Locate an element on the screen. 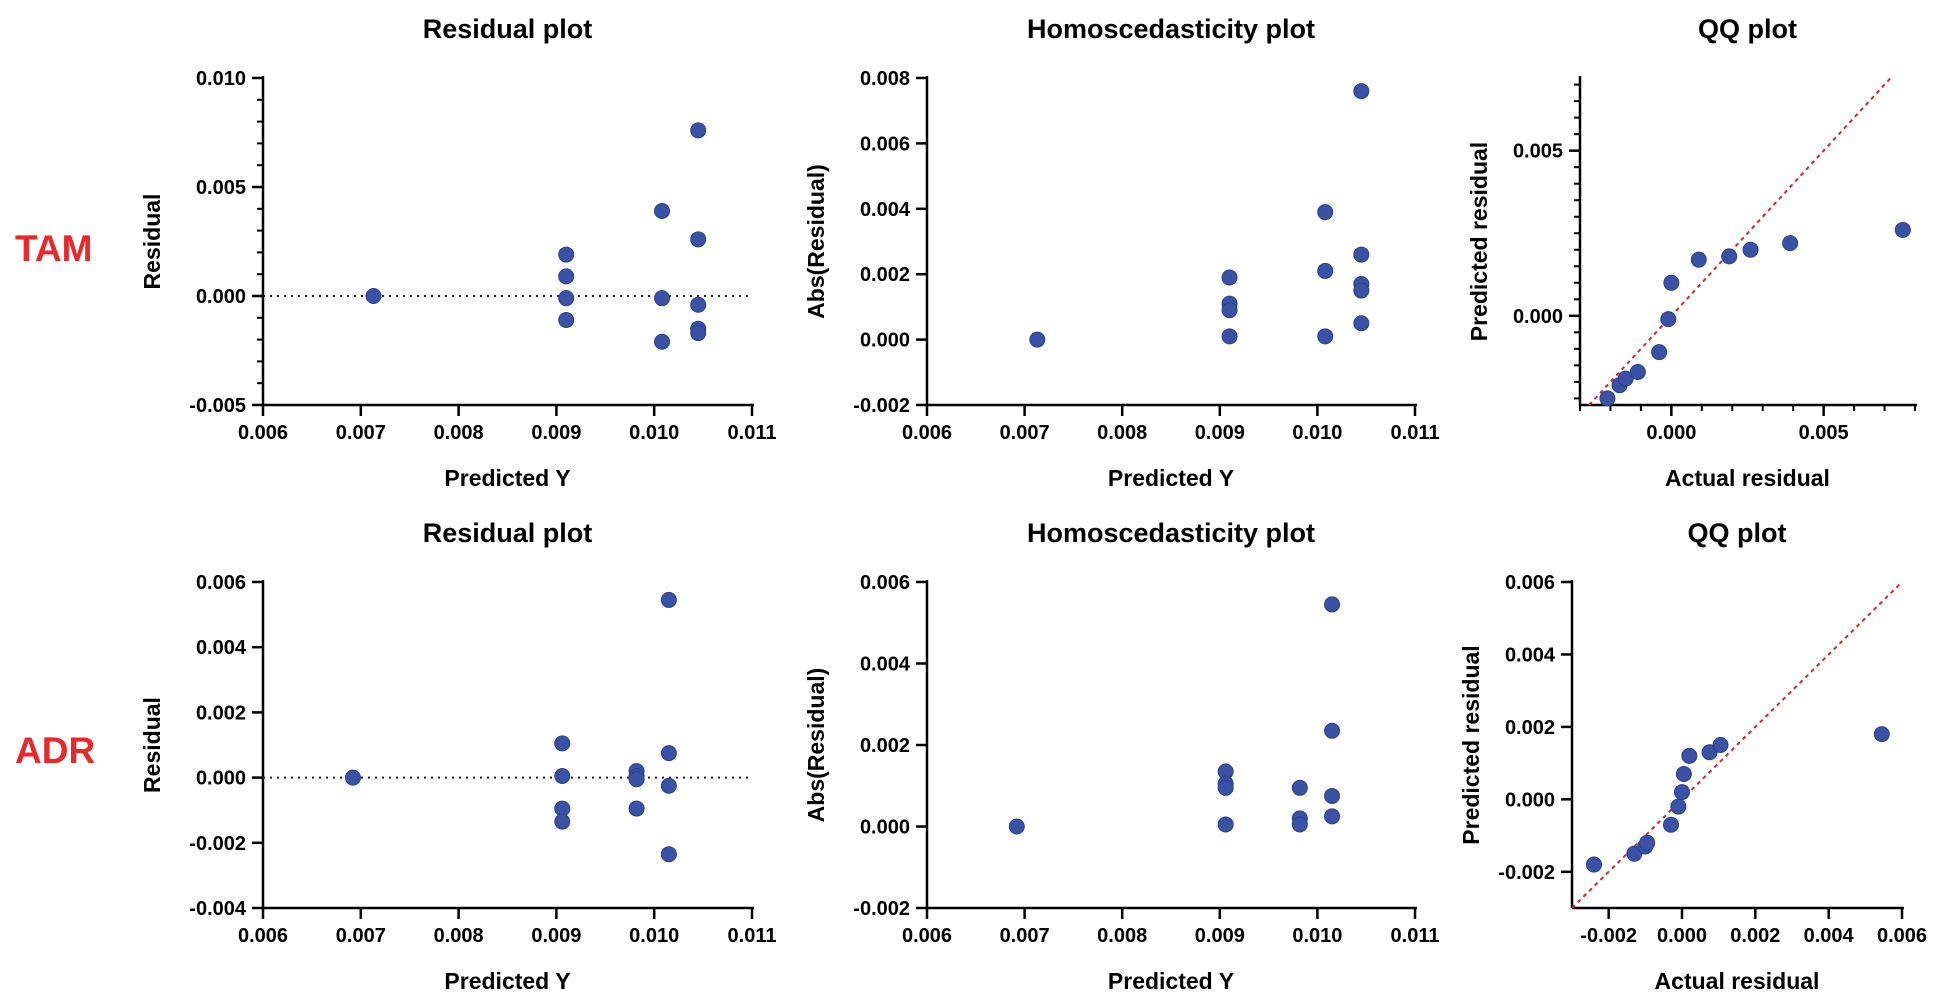  y-tick-label: 0.005 is located at coordinates (221, 188).